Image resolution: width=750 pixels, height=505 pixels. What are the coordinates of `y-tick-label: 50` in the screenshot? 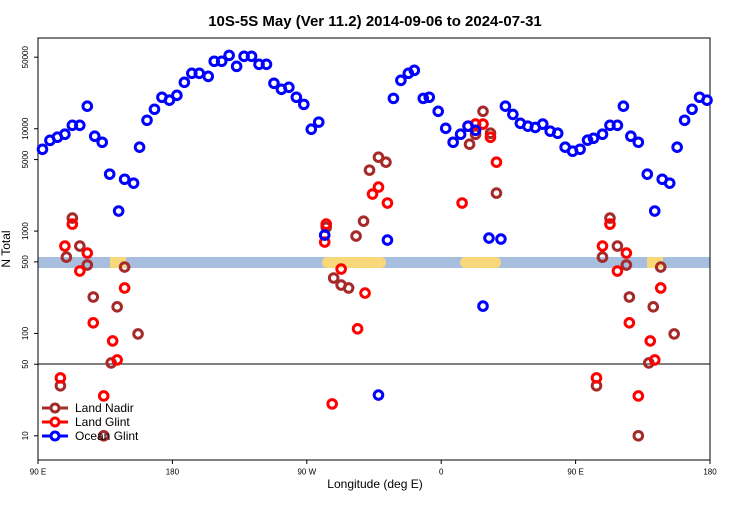 It's located at (25, 363).